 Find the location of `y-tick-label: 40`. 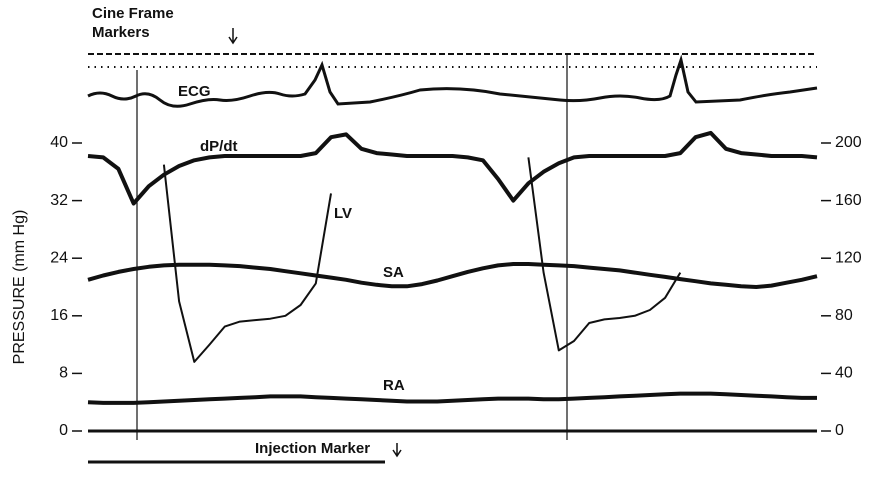

y-tick-label: 40 is located at coordinates (59, 142).